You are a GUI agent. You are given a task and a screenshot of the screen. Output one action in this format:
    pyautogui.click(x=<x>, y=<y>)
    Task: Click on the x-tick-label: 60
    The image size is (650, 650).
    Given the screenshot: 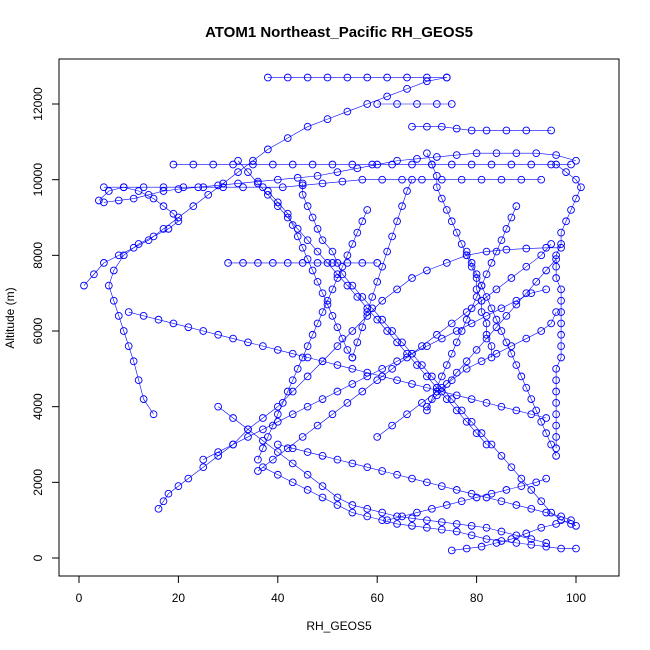 What is the action you would take?
    pyautogui.click(x=378, y=598)
    